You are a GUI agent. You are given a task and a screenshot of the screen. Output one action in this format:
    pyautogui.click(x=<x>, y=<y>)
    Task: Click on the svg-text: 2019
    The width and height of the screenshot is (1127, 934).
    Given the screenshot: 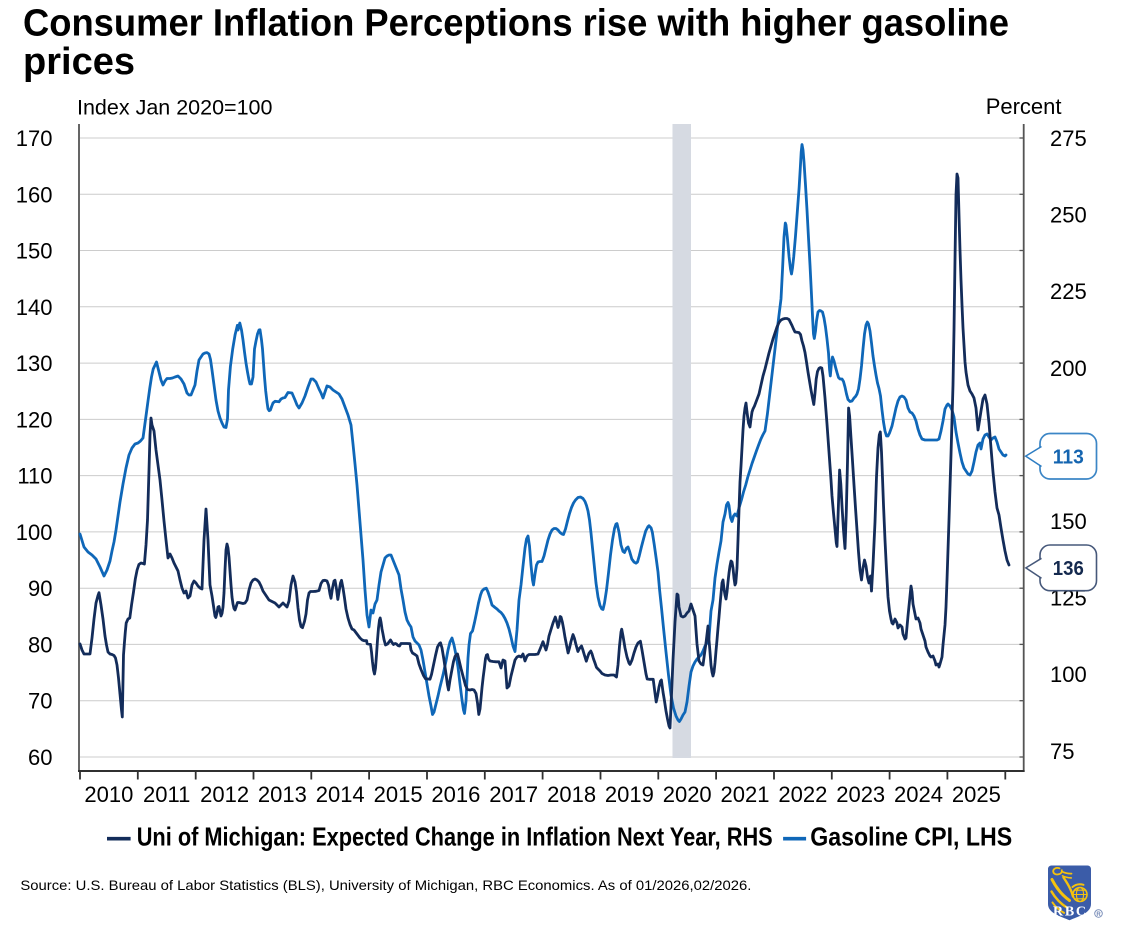 What is the action you would take?
    pyautogui.click(x=629, y=794)
    